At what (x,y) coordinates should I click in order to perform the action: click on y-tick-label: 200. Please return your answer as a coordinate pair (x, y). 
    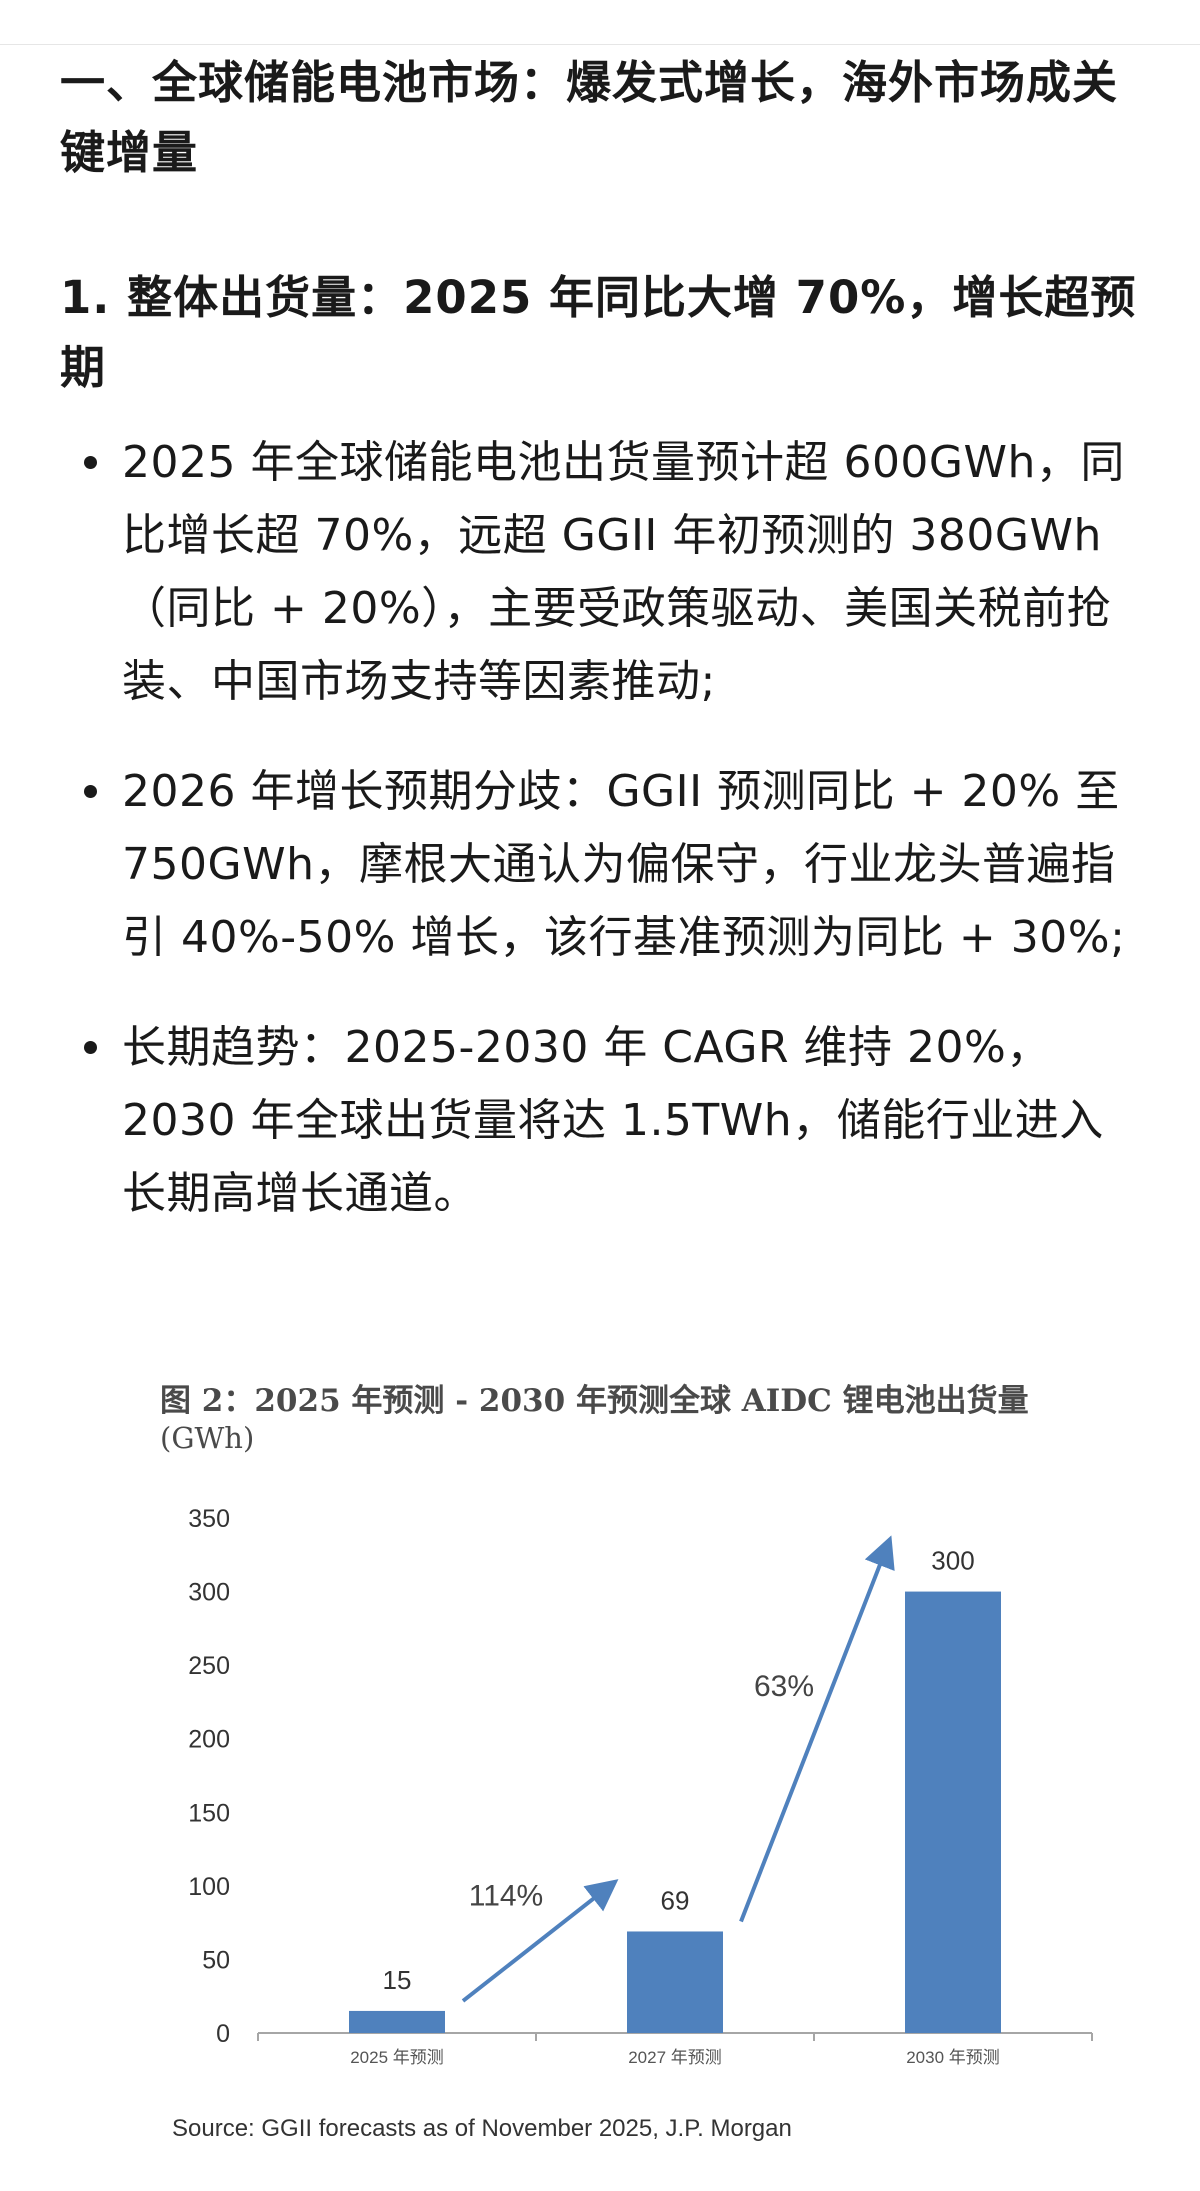
    Looking at the image, I should click on (209, 1740).